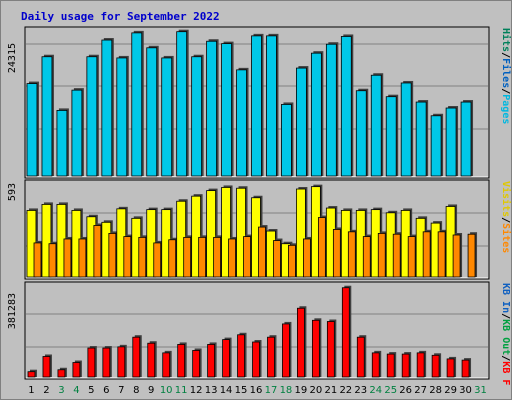  What do you see at coordinates (375, 390) in the screenshot?
I see `x-tick-label-day-24: 24` at bounding box center [375, 390].